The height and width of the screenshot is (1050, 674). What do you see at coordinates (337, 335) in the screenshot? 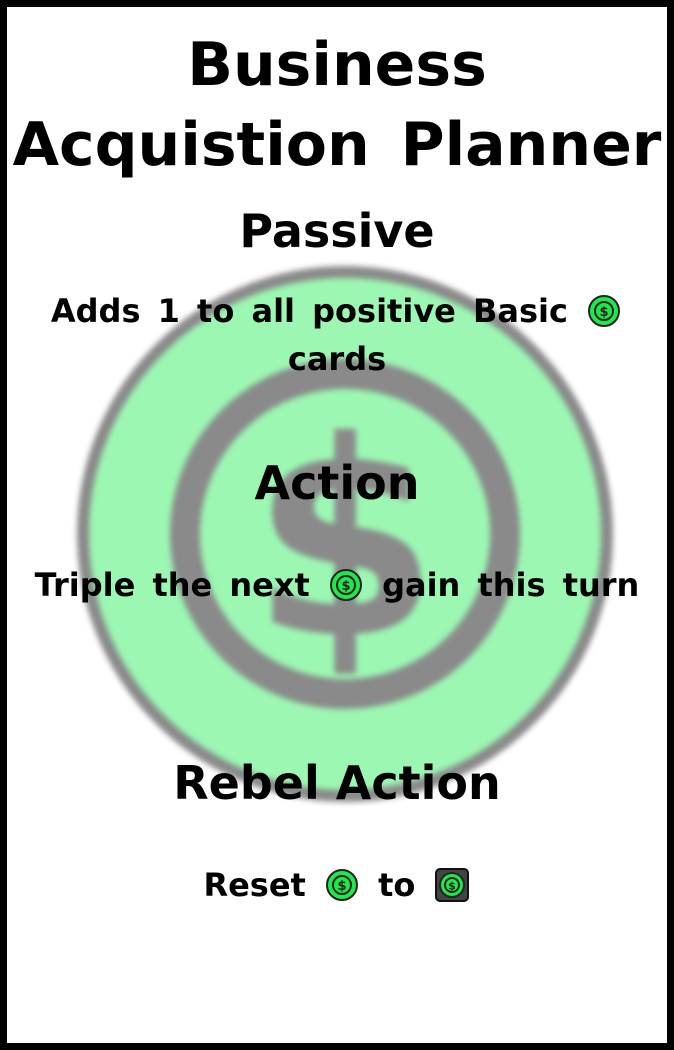
I see `passive-text: Adds 1 to all positive Basic $ cards` at bounding box center [337, 335].